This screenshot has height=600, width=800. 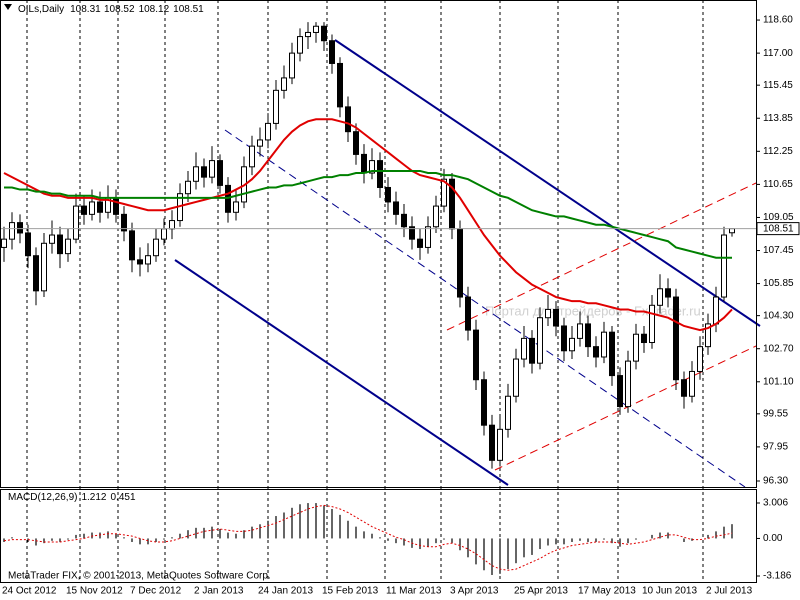 I want to click on y-tick-label: 105.85, so click(x=778, y=283).